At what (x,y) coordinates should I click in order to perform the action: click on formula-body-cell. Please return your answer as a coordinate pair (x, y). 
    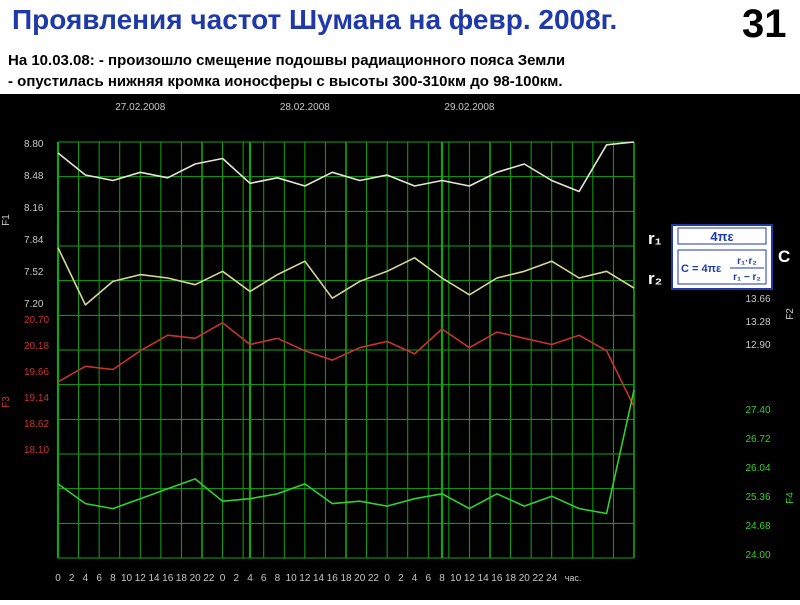
    Looking at the image, I should click on (722, 267).